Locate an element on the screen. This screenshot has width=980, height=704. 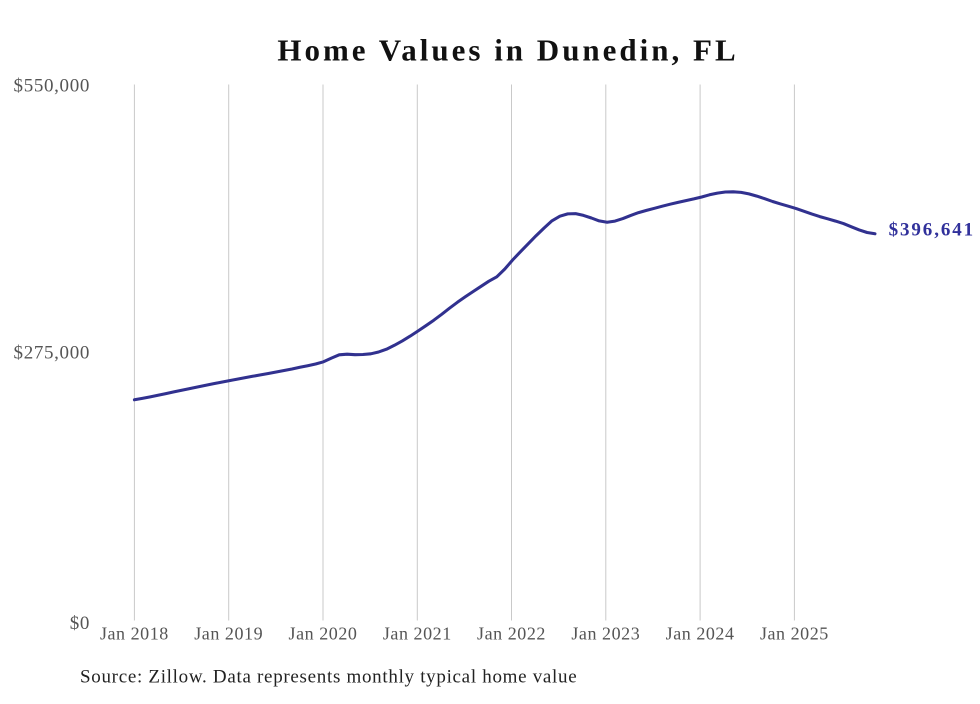
svg-text: Jan 2022 is located at coordinates (511, 633).